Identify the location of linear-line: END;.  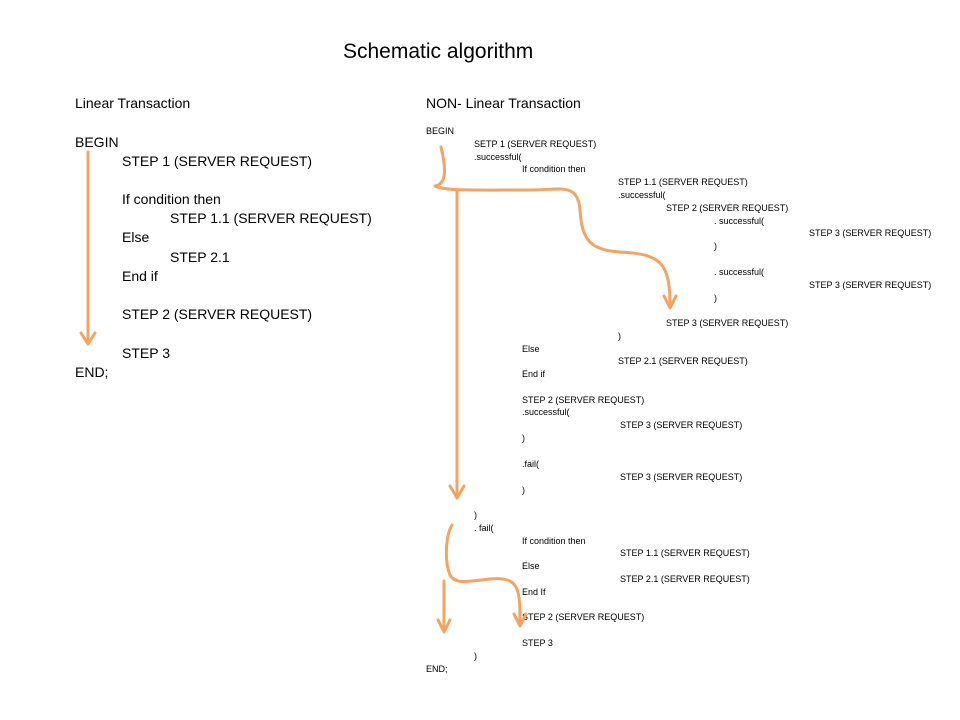
(92, 372).